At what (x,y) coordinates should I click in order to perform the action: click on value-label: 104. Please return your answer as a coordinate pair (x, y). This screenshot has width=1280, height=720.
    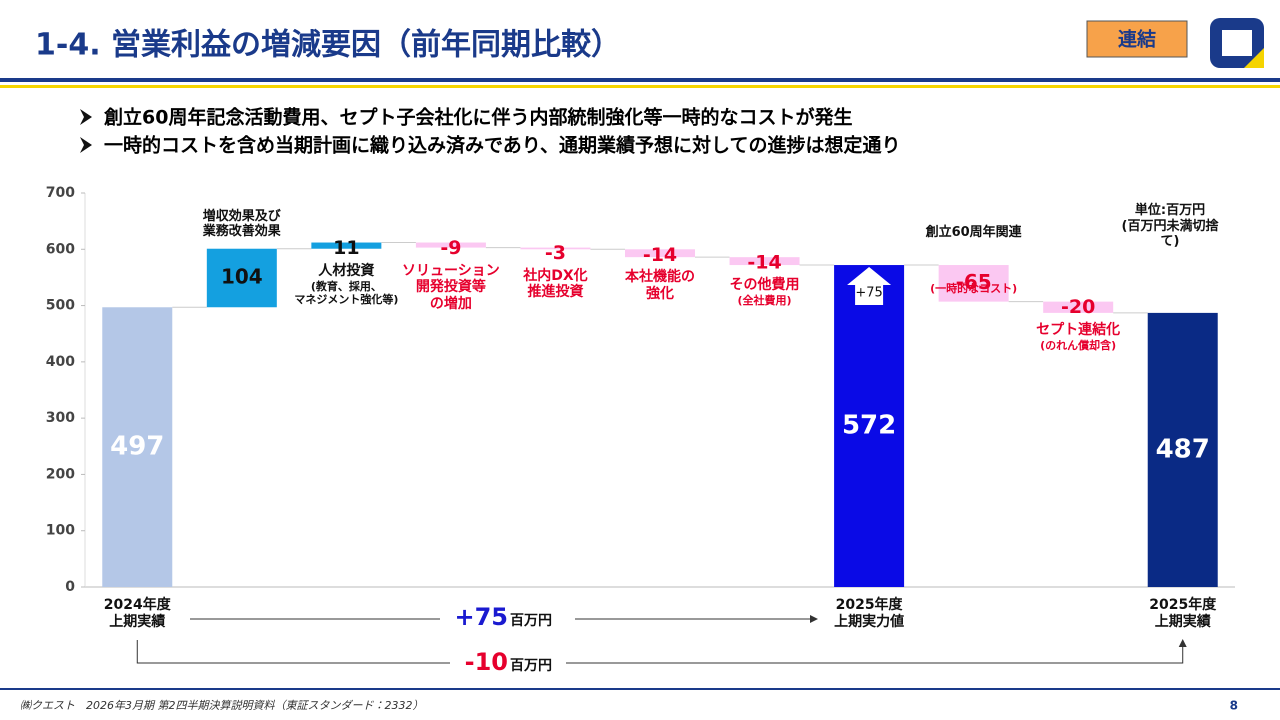
    Looking at the image, I should click on (242, 276).